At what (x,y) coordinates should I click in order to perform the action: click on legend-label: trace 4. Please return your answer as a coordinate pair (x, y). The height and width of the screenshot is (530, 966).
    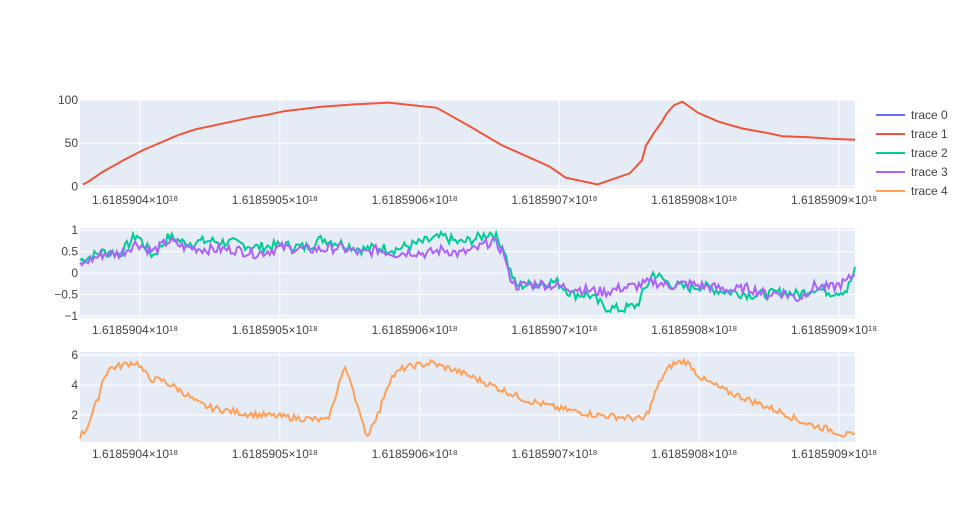
    Looking at the image, I should click on (929, 191).